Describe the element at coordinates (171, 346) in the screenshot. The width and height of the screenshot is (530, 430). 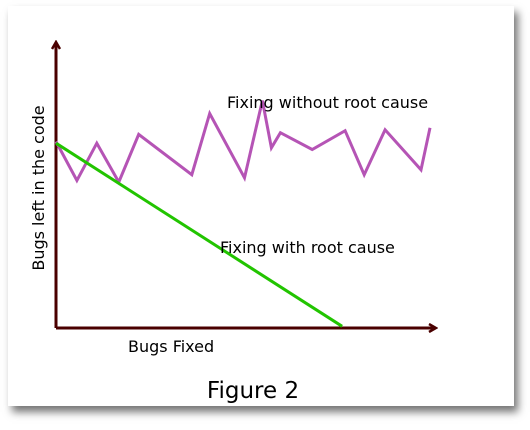
I see `x-axis-label: Bugs Fixed` at that location.